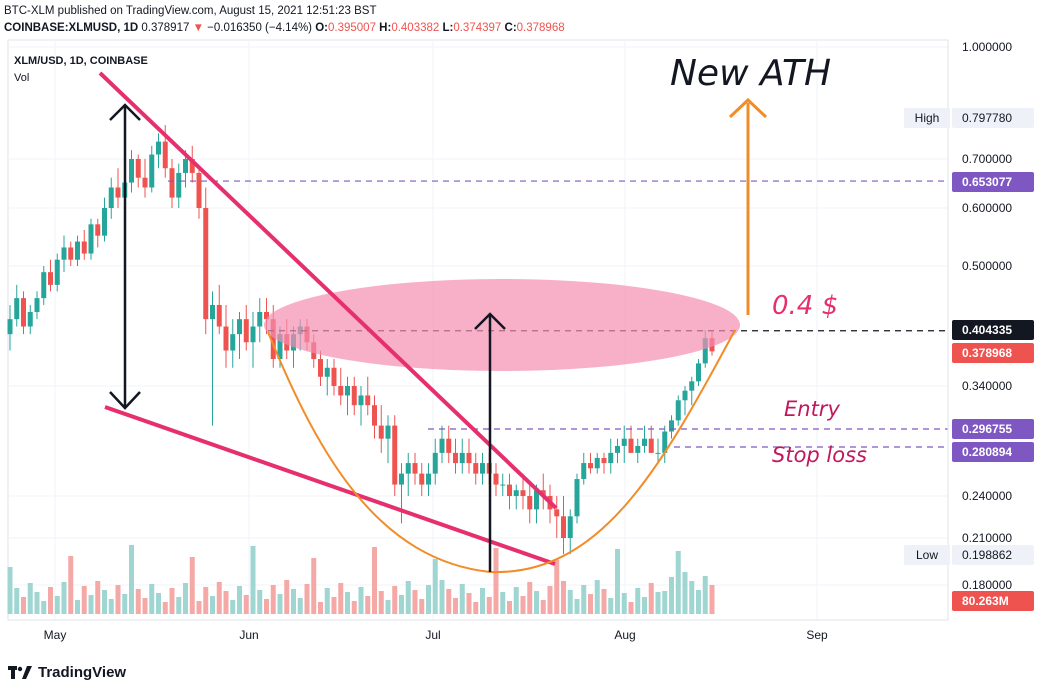 The height and width of the screenshot is (690, 1046). Describe the element at coordinates (330, 485) in the screenshot. I see `lower-trendline` at that location.